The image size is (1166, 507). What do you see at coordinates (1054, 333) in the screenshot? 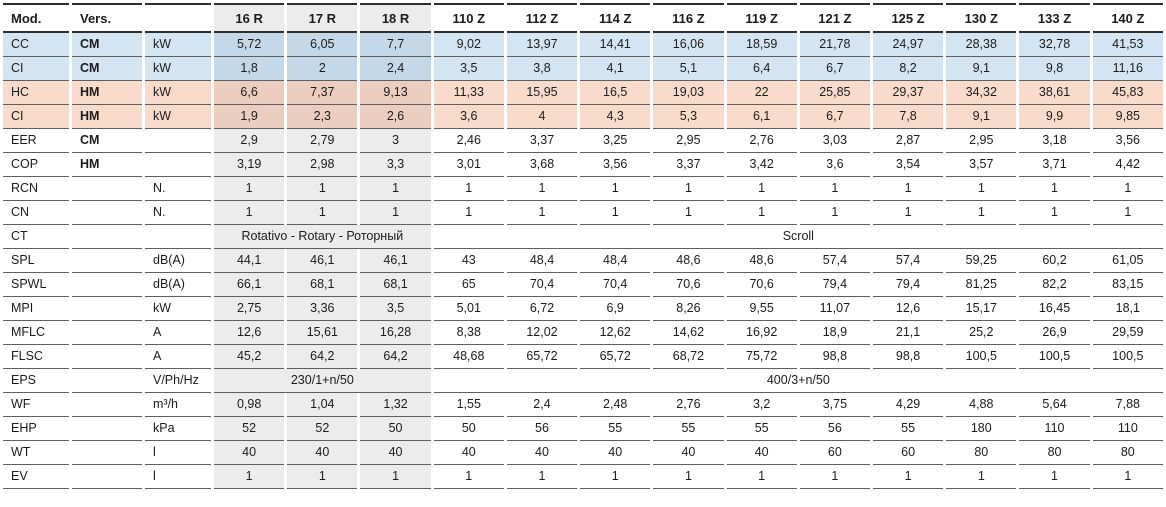
I see `cell-value: 26,9` at bounding box center [1054, 333].